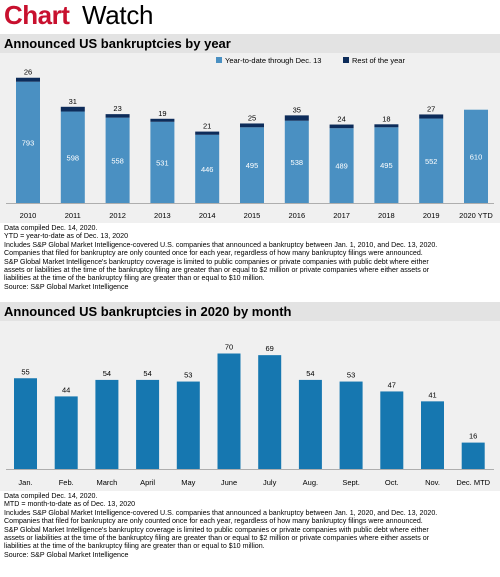 The height and width of the screenshot is (577, 500). Describe the element at coordinates (66, 432) in the screenshot. I see `bar-month-Feb.` at that location.